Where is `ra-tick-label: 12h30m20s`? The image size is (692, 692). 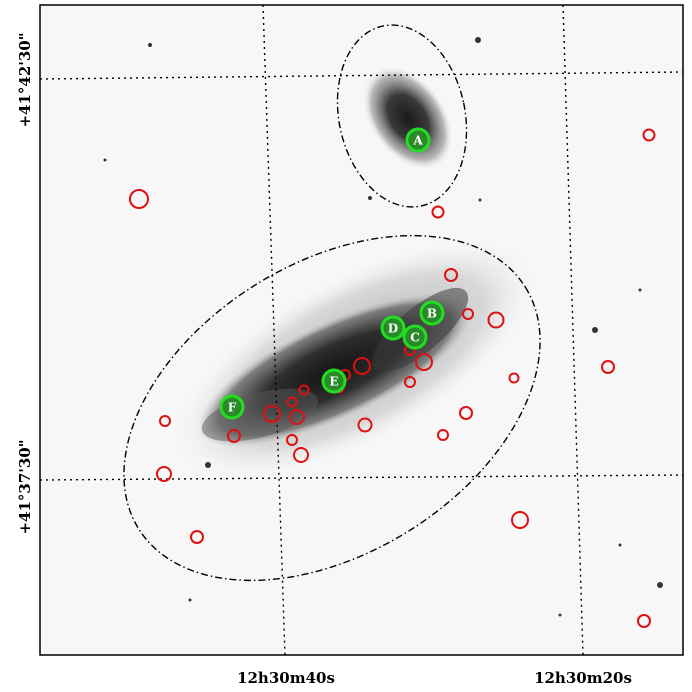 ra-tick-label: 12h30m20s is located at coordinates (583, 678).